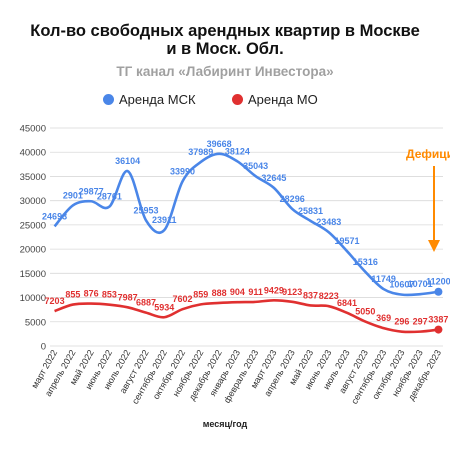 The image size is (450, 450). Describe the element at coordinates (365, 262) in the screenshot. I see `data-label-msk: 15316` at that location.